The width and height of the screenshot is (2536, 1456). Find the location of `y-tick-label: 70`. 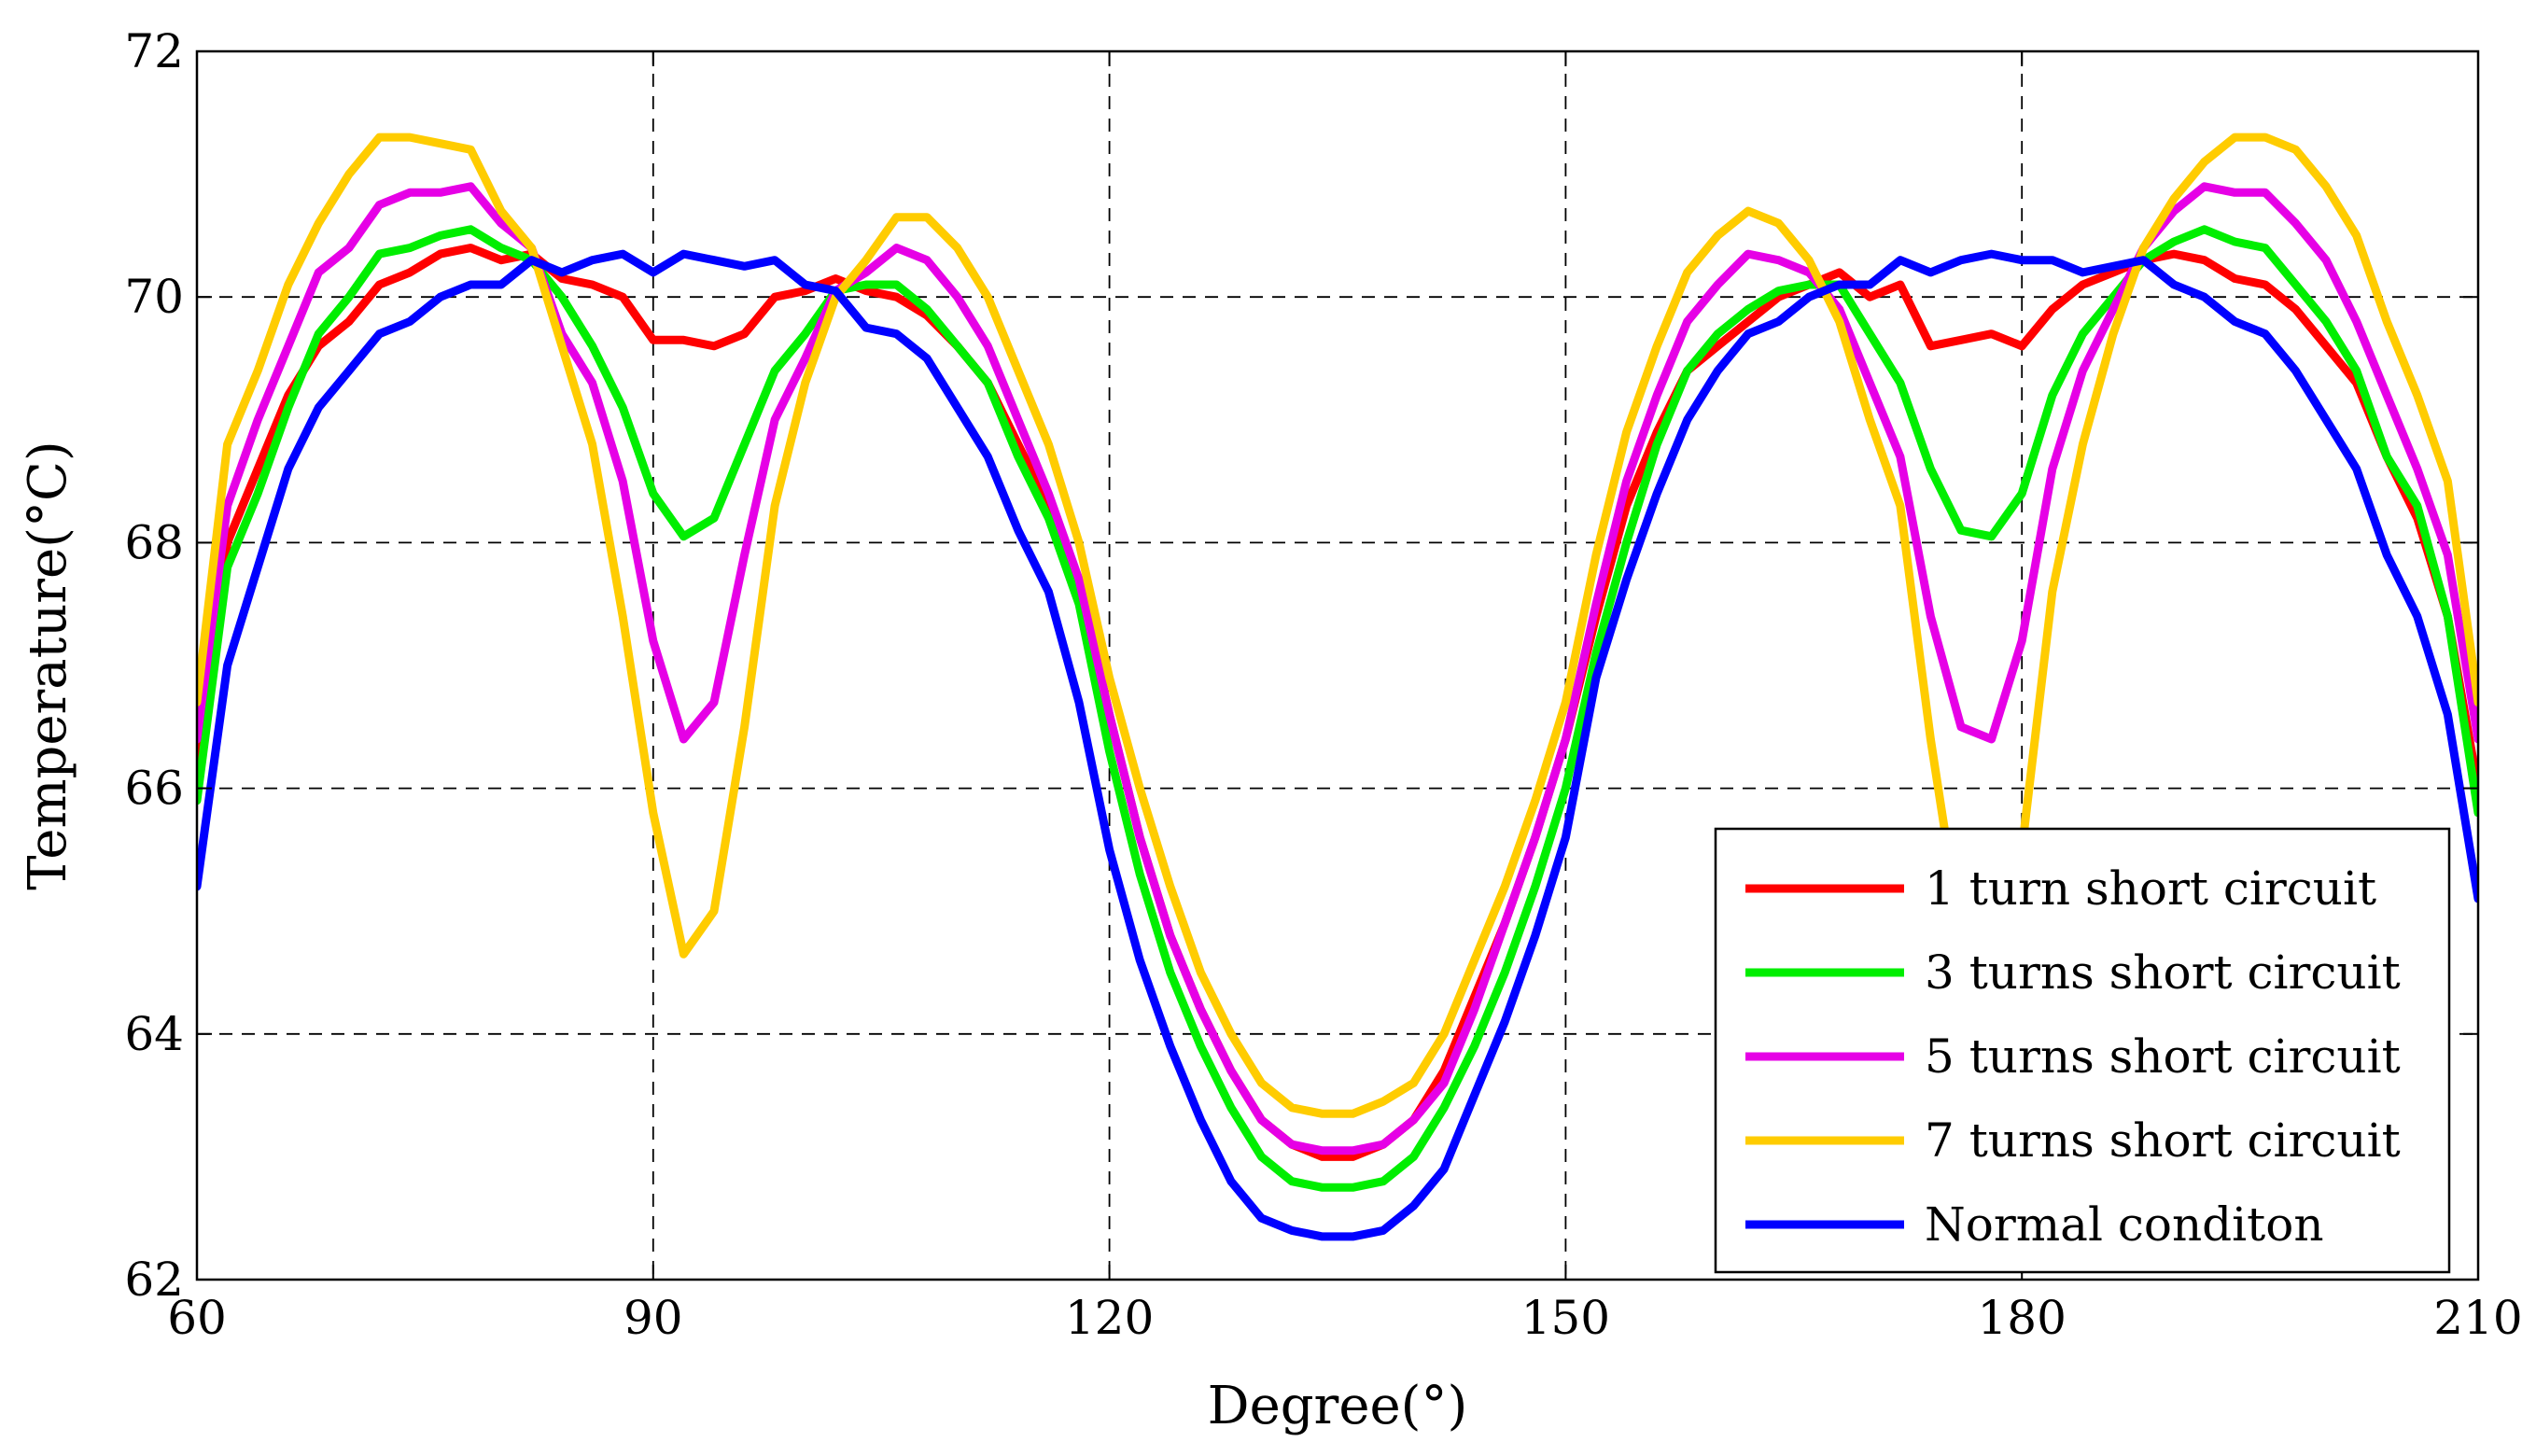

y-tick-label: 70 is located at coordinates (154, 297).